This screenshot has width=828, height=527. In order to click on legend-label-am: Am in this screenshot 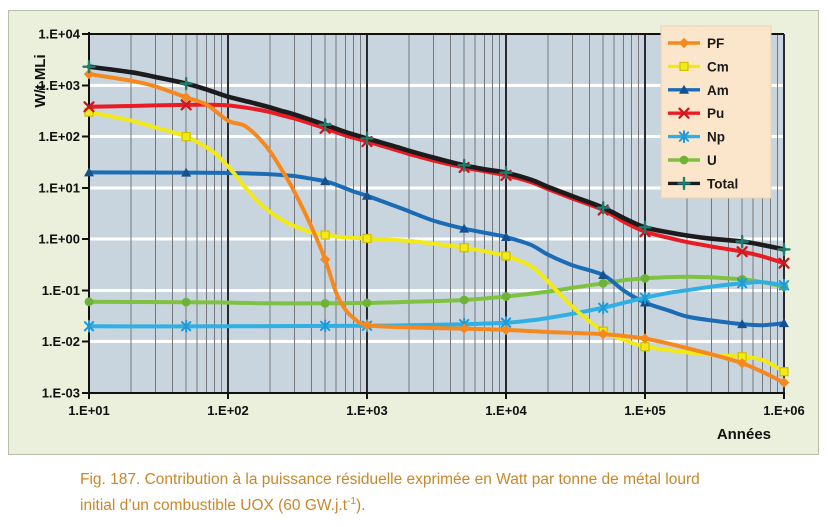, I will do `click(718, 90)`.